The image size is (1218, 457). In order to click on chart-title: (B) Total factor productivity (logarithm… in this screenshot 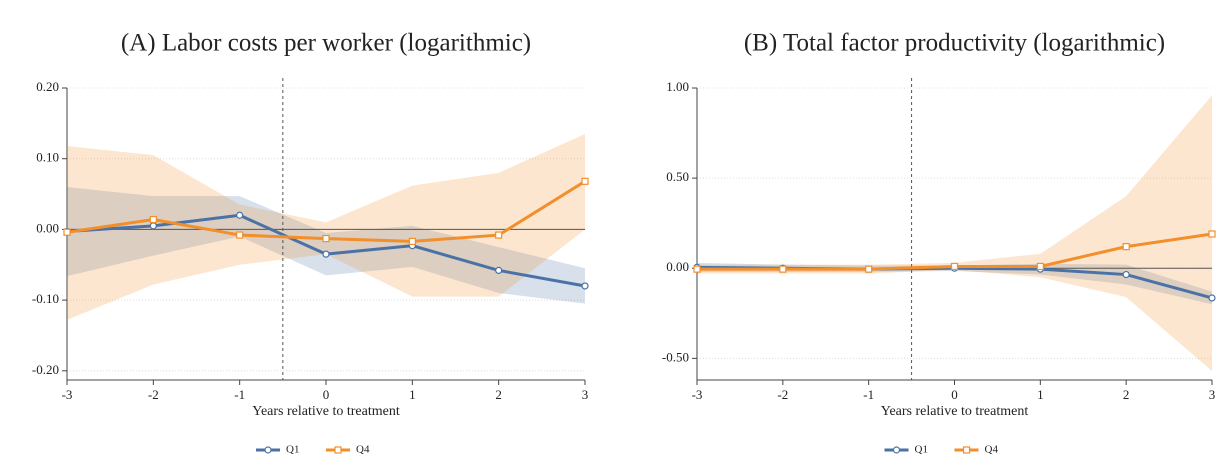, I will do `click(954, 43)`.